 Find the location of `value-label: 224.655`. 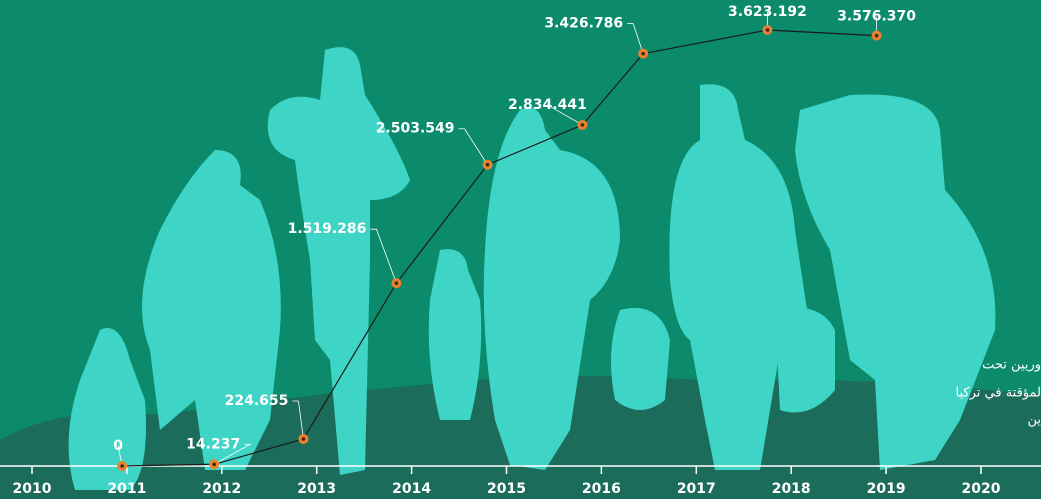

value-label: 224.655 is located at coordinates (257, 401).